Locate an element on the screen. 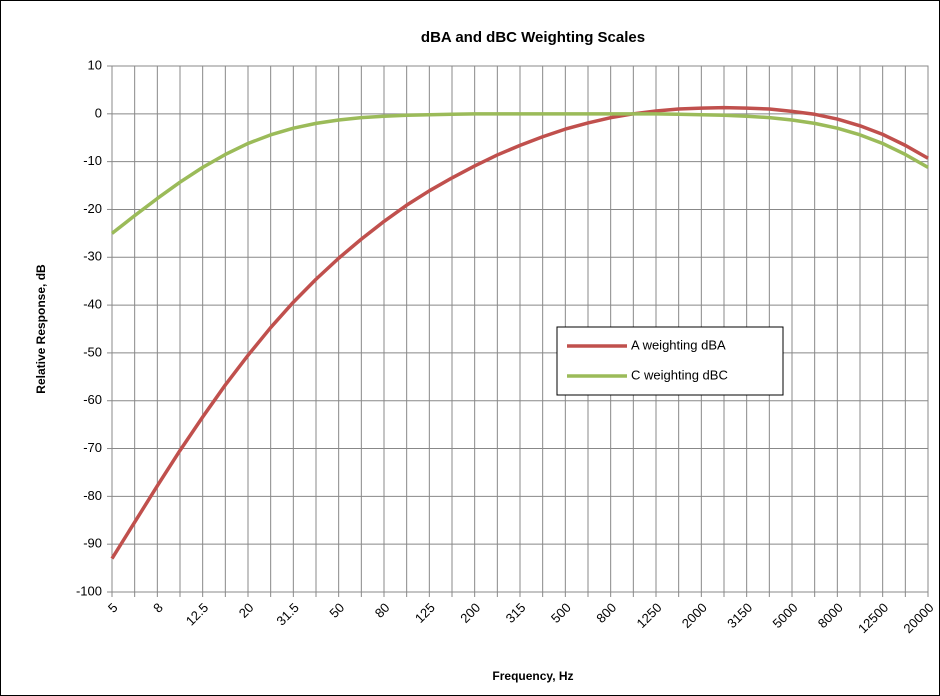 Image resolution: width=940 pixels, height=696 pixels. y-tick-label: -50 is located at coordinates (92, 351).